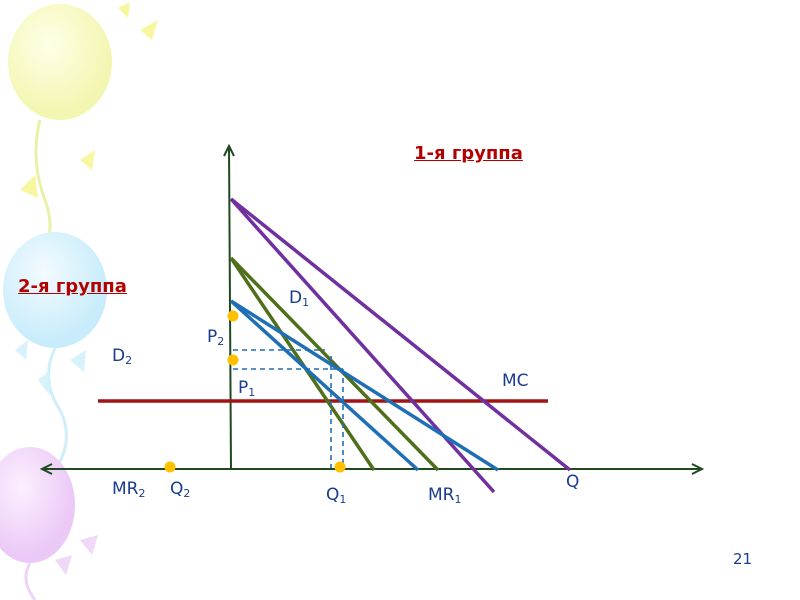 The width and height of the screenshot is (800, 600). I want to click on label-mc: MC, so click(515, 381).